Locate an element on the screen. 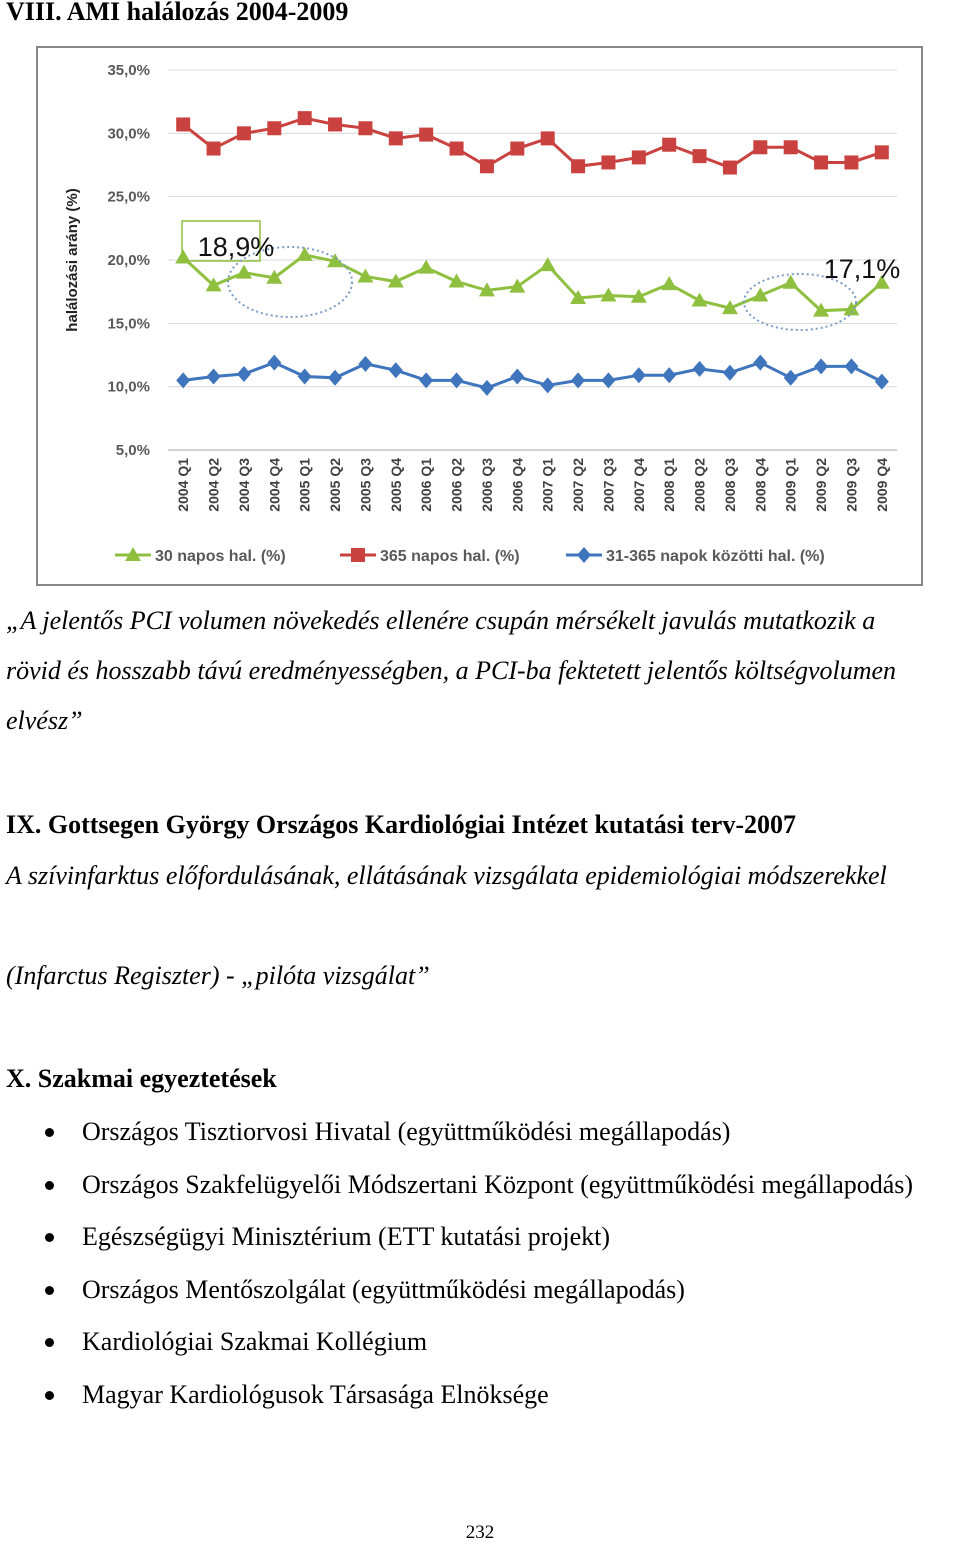 The image size is (960, 1544). x-tick-label: 2008 Q4 is located at coordinates (760, 485).